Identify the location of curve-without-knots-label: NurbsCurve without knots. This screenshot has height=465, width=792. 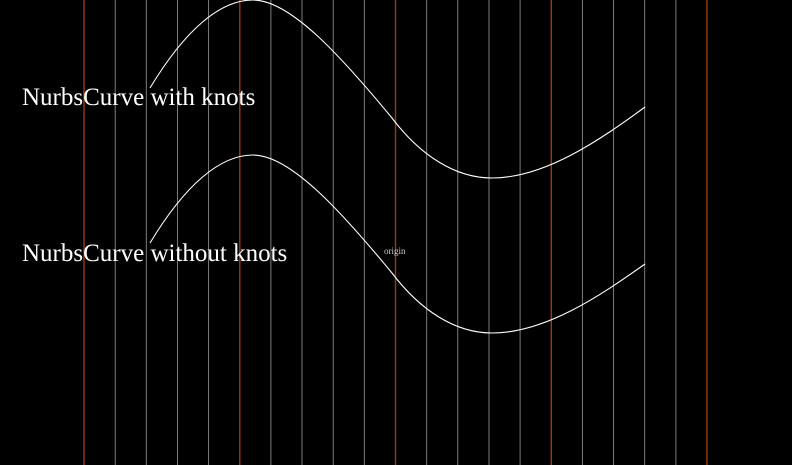
(154, 253).